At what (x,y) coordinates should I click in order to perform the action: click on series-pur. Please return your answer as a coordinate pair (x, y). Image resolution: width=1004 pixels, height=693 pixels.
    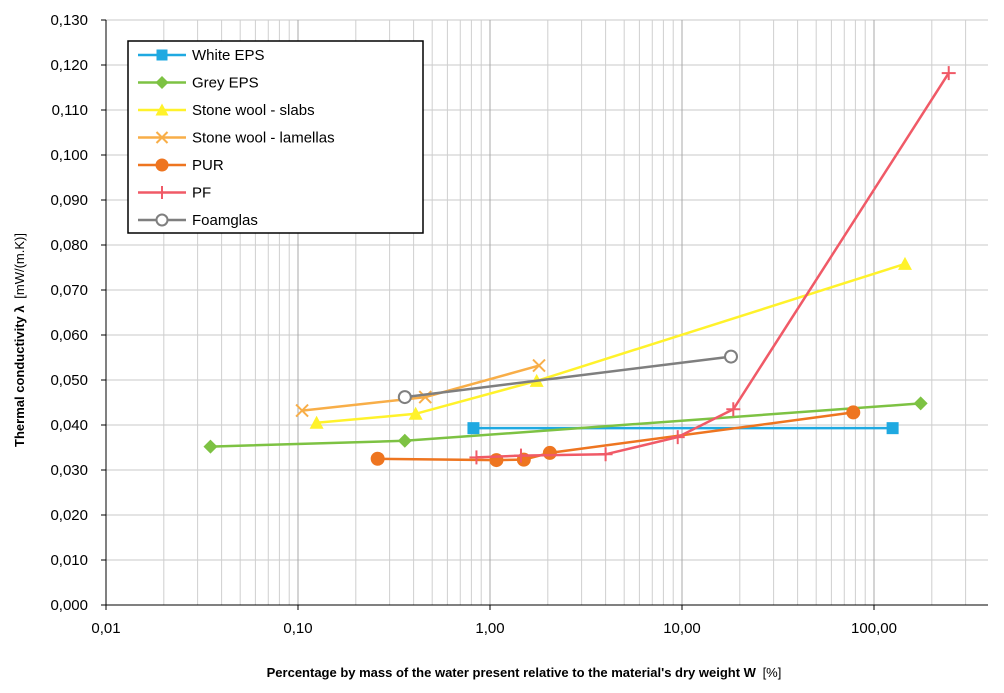
    Looking at the image, I should click on (615, 436).